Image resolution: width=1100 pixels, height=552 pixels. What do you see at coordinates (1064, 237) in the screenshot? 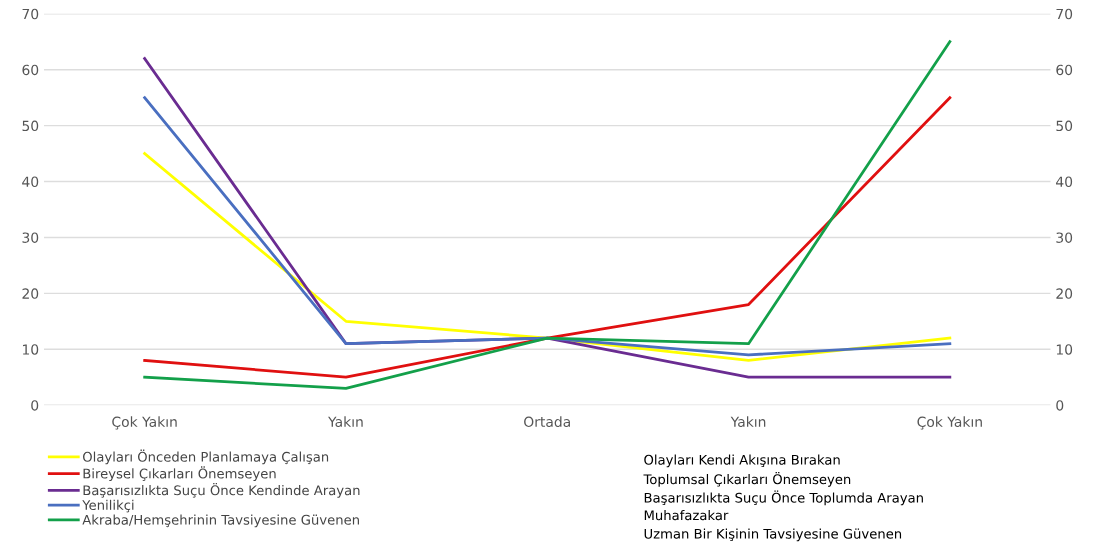
I see `y2-tick-label: 30` at bounding box center [1064, 237].